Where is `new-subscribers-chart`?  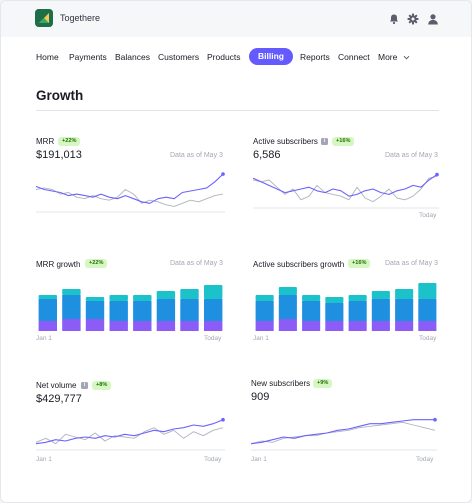
new-subscribers-chart is located at coordinates (343, 433).